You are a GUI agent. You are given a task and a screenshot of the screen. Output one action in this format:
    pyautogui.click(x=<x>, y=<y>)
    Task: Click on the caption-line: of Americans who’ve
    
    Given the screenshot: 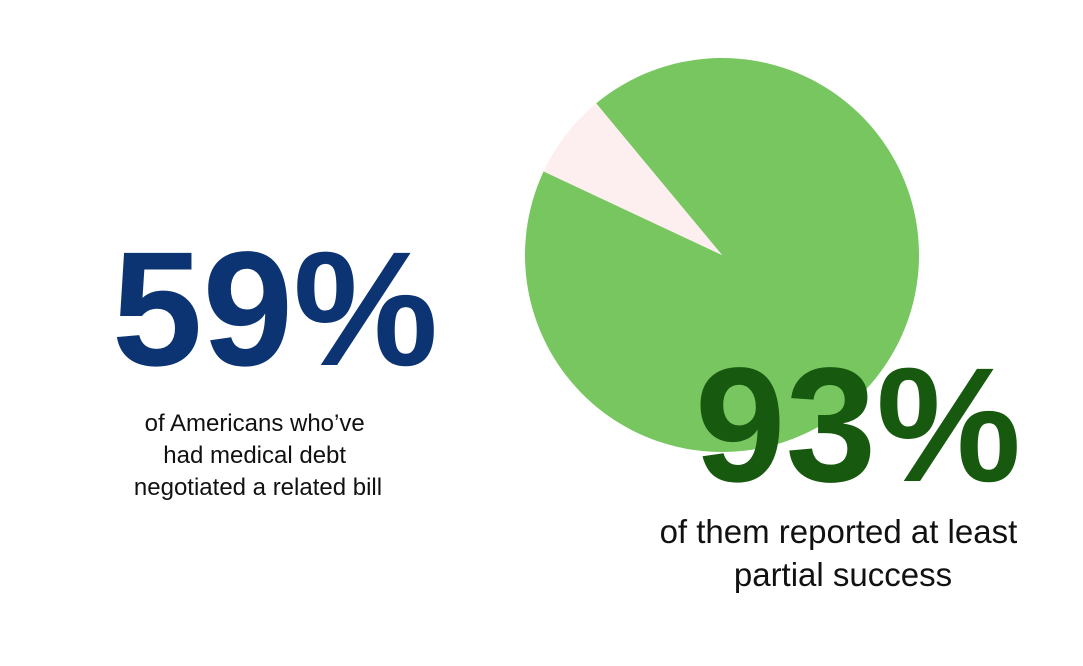 What is the action you would take?
    pyautogui.click(x=255, y=423)
    